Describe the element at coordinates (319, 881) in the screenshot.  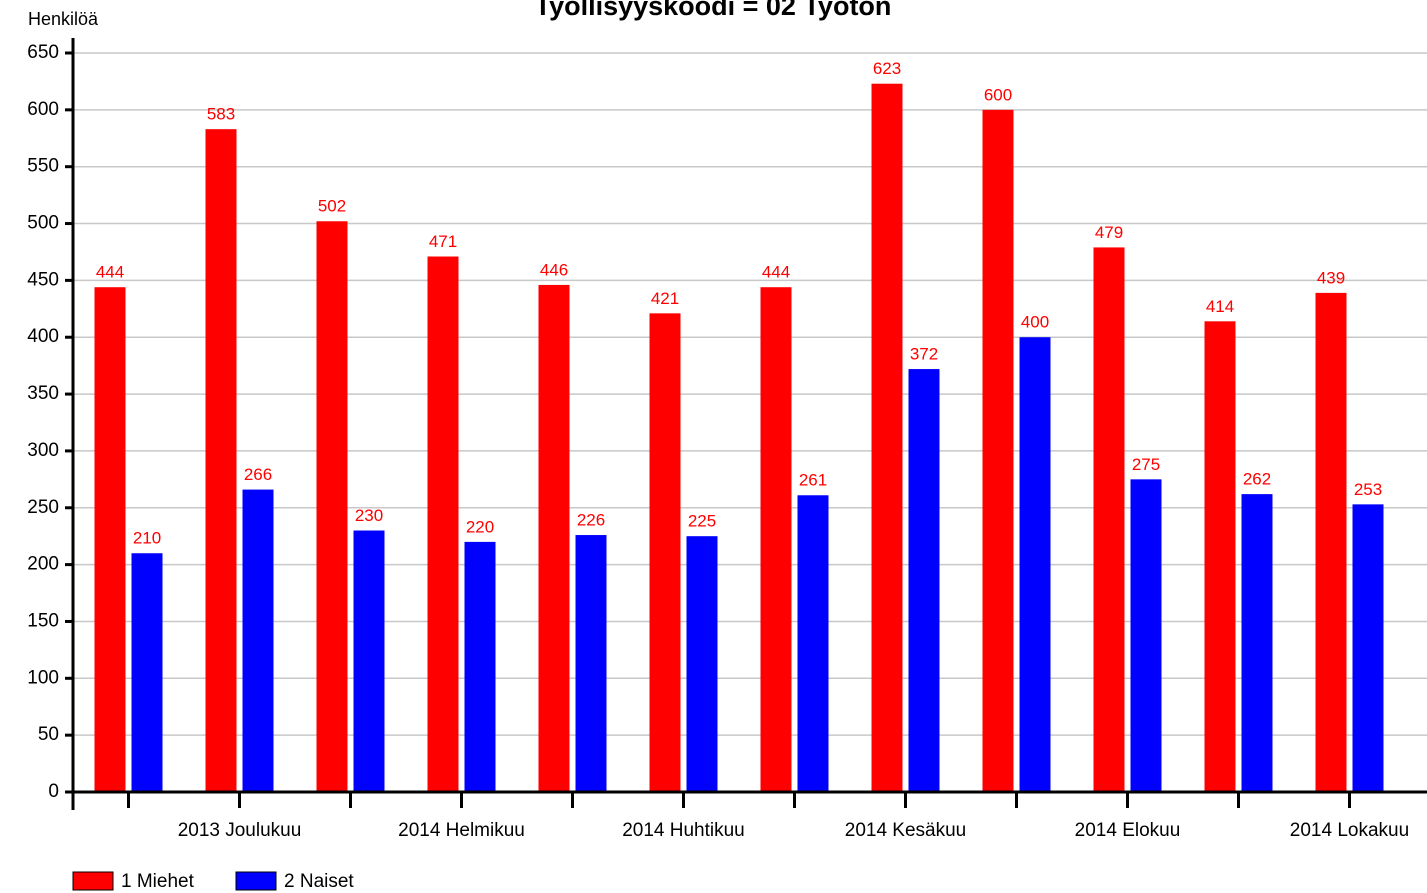
I see `legend-label: 2 Naiset` at that location.